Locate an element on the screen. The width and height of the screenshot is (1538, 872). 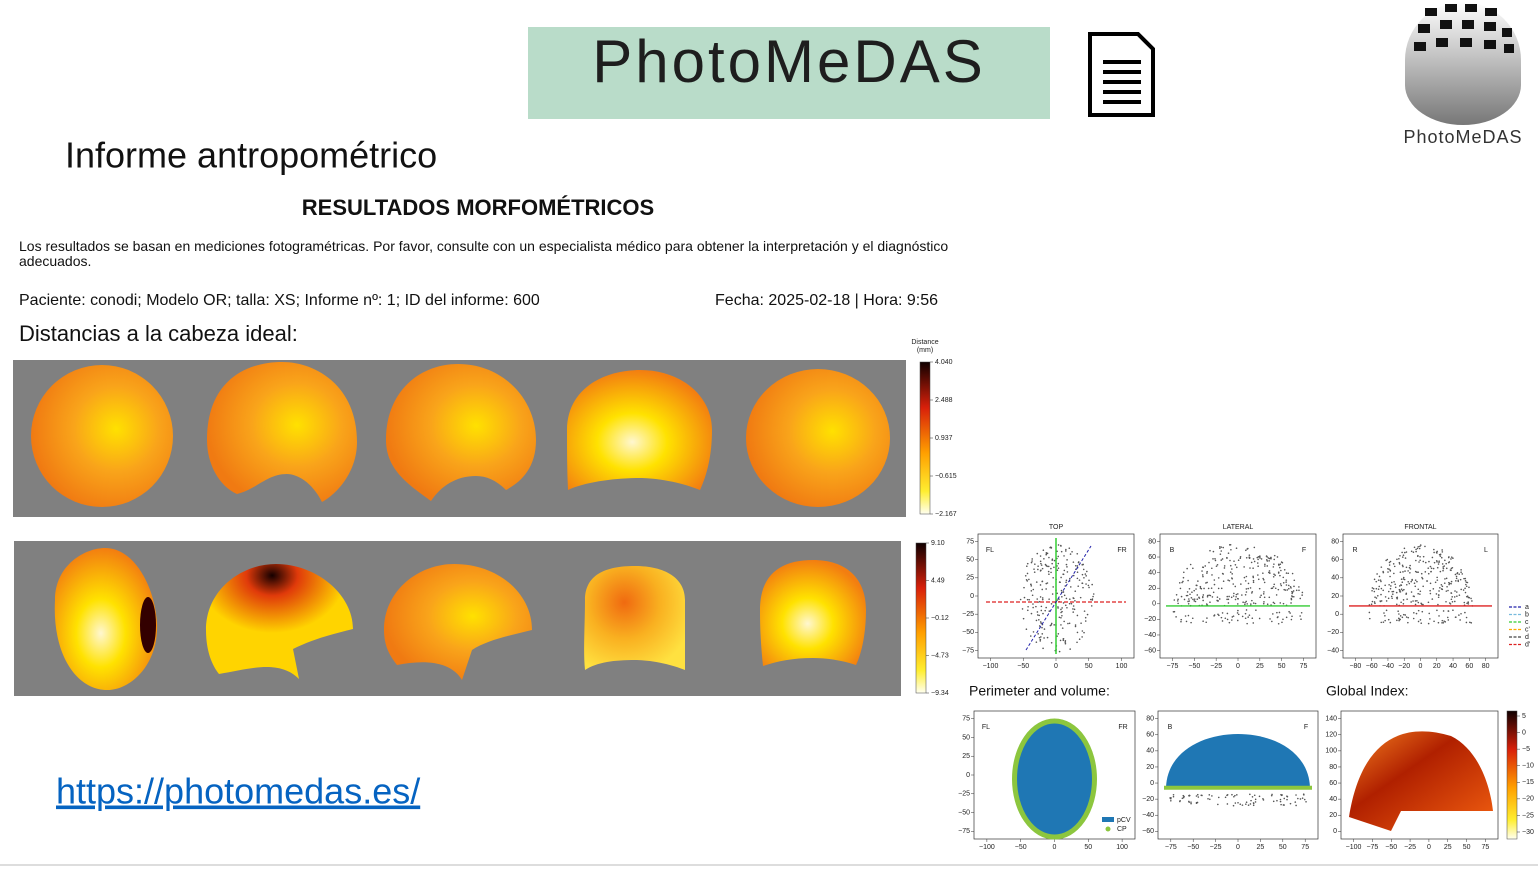
x-tick-label: 40 is located at coordinates (1453, 666).